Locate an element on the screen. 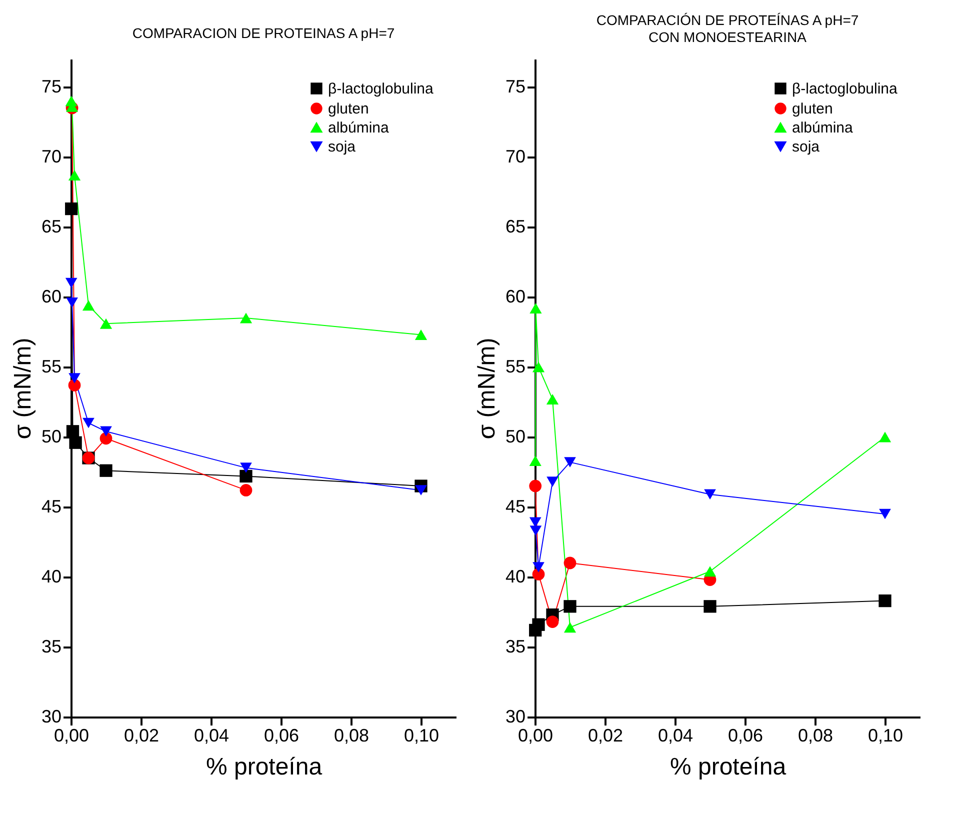 The image size is (961, 823). chart-title: COMPARACIÓN DE PROTEÍNAS A pH=7 is located at coordinates (727, 20).